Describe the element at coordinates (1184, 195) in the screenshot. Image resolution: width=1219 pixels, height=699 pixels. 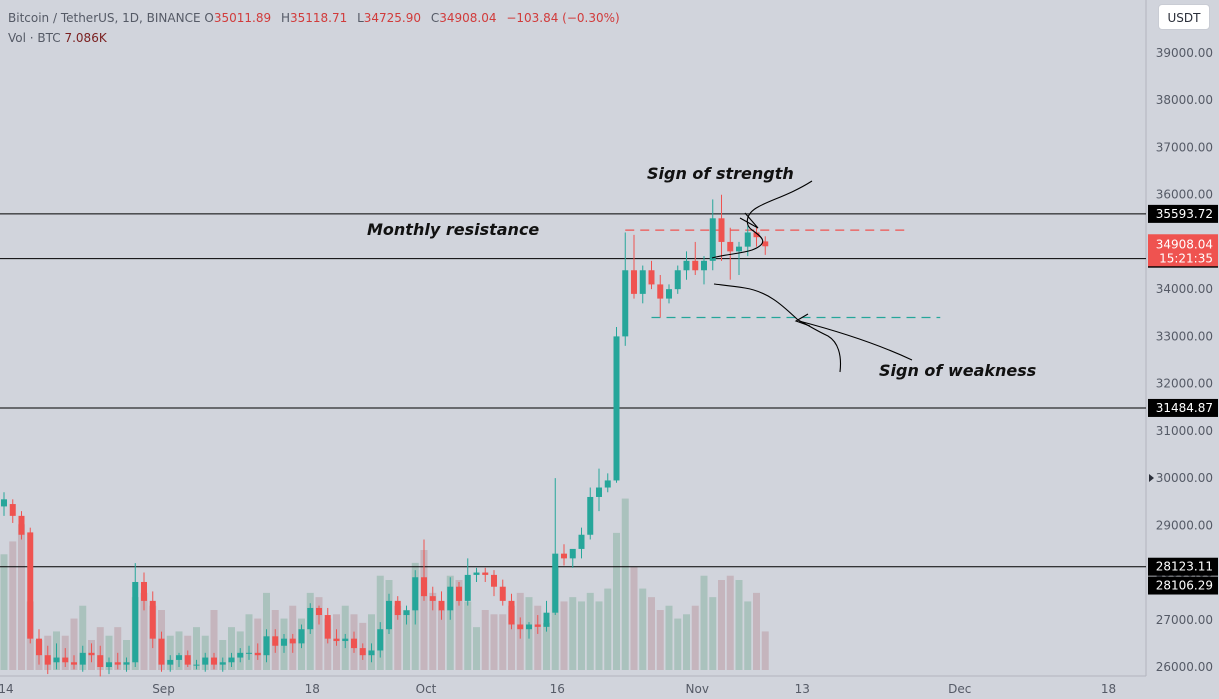
I see `price-tick-label: 36000.00` at that location.